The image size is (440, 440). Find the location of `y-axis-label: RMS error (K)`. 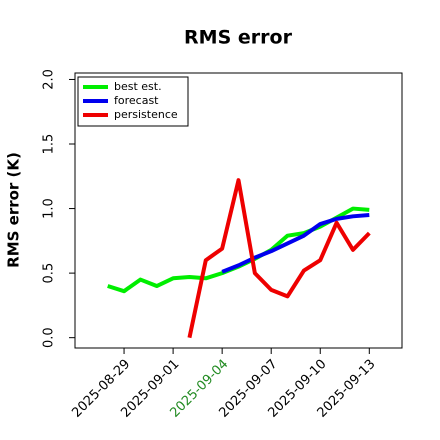

y-axis-label: RMS error (K) is located at coordinates (14, 210).